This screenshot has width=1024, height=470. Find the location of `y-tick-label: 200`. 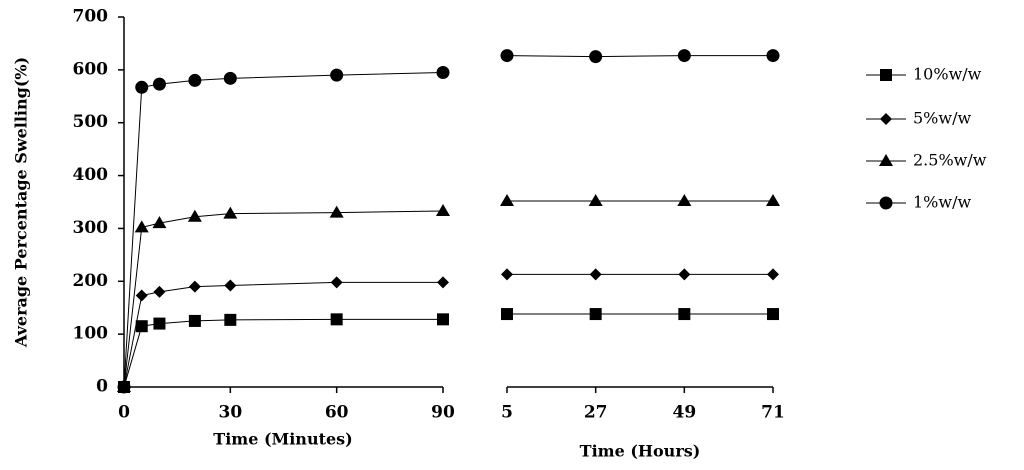

y-tick-label: 200 is located at coordinates (91, 281).